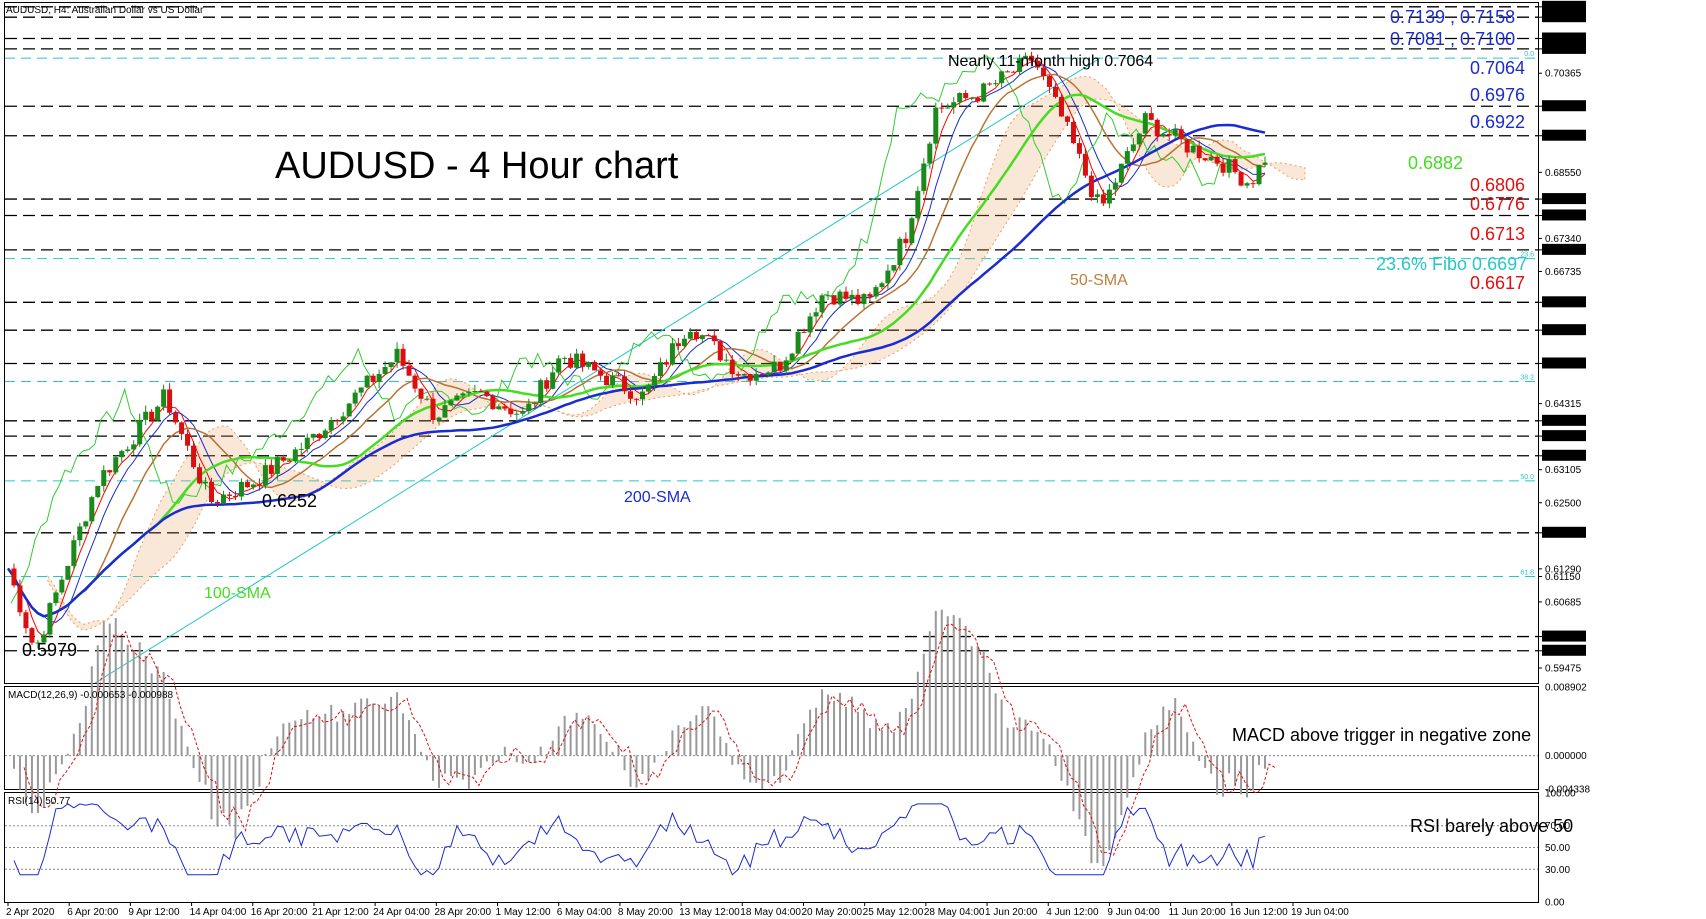 Image resolution: width=1706 pixels, height=919 pixels. Describe the element at coordinates (1567, 790) in the screenshot. I see `macd-tick-label: -0.004338` at that location.